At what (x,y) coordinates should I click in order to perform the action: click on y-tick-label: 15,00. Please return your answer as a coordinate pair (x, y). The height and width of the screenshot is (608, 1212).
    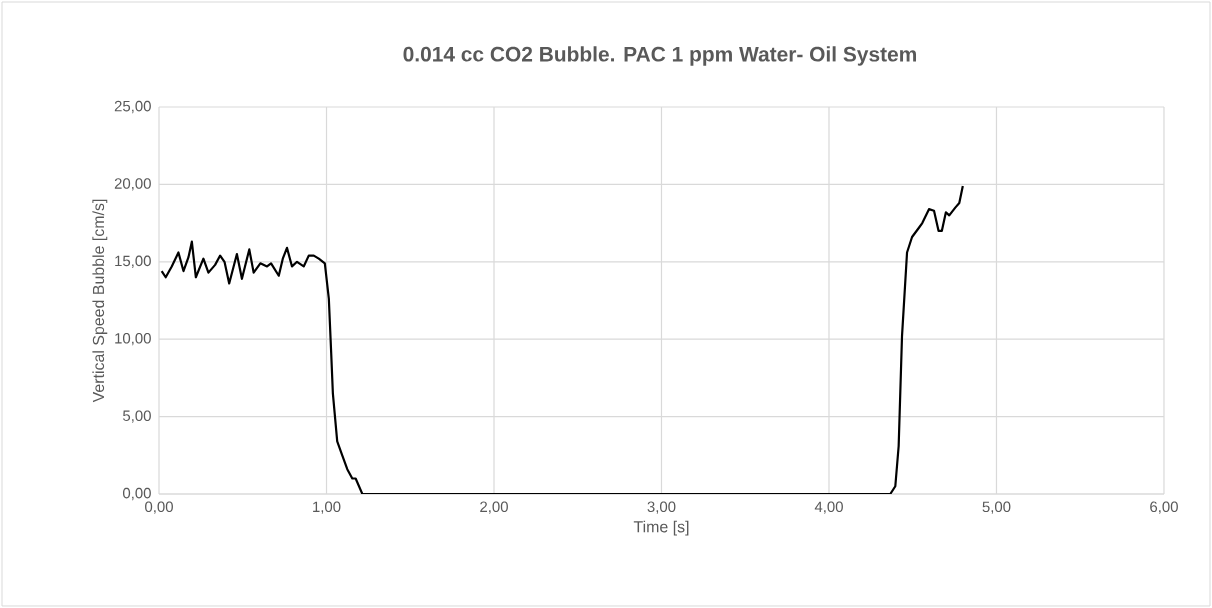
    Looking at the image, I should click on (133, 261).